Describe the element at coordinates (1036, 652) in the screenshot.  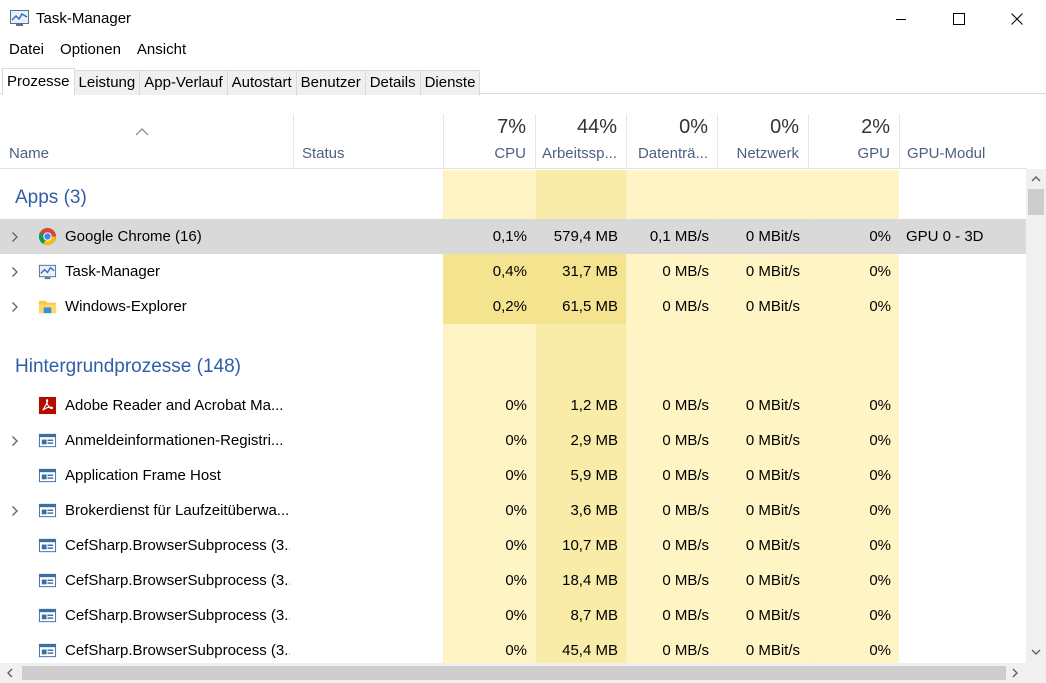
I see `scroll-down-icon` at that location.